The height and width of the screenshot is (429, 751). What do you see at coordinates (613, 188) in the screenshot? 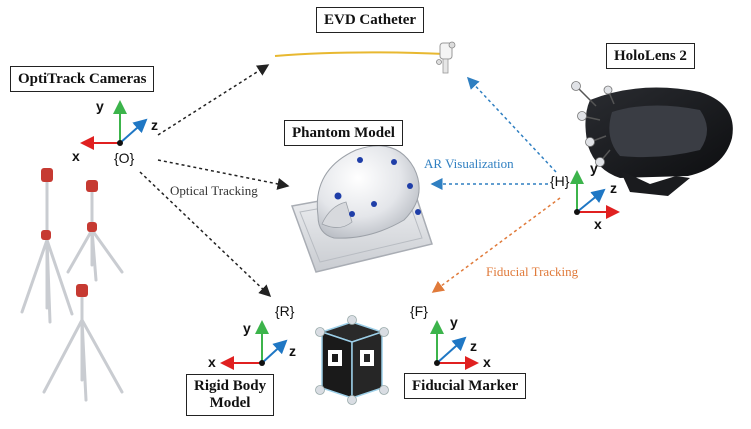
I see `frame-h-z-letter: z` at bounding box center [613, 188].